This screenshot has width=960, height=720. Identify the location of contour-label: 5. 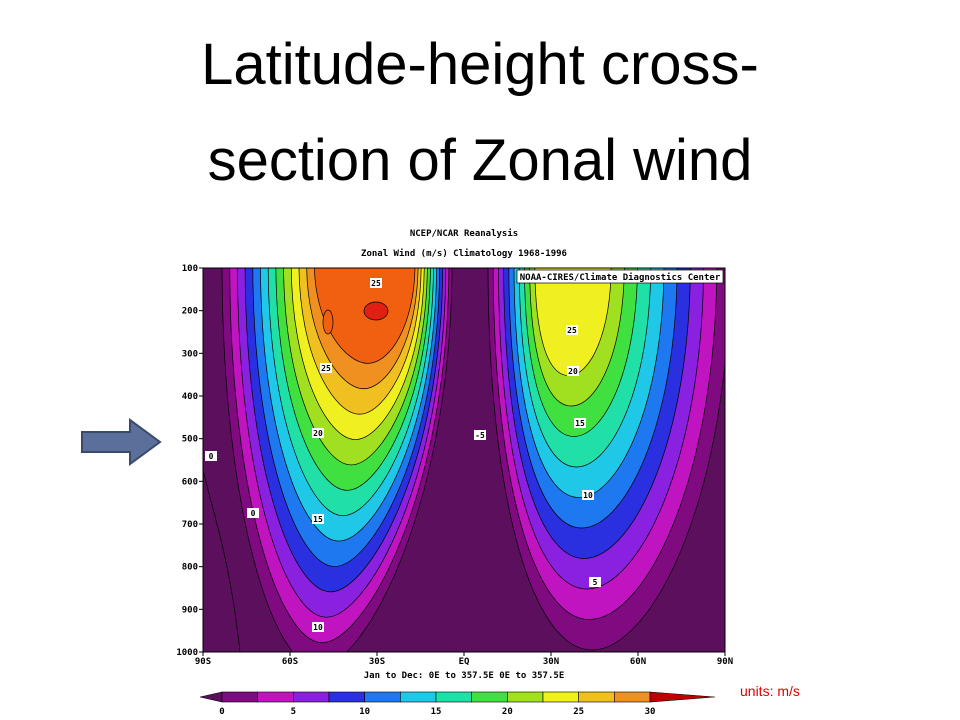
(595, 582).